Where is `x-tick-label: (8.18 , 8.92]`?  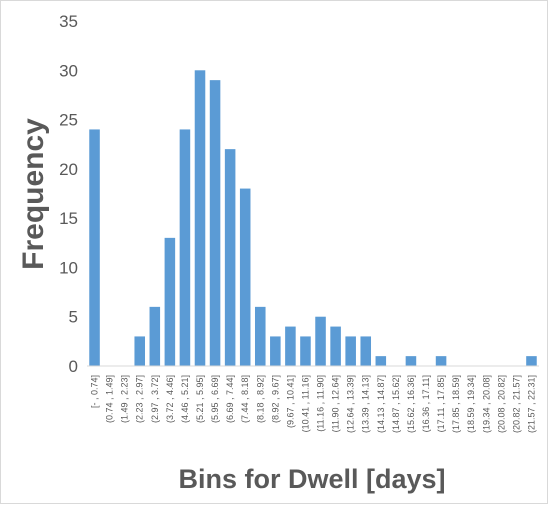
x-tick-label: (8.18 , 8.92] is located at coordinates (260, 399).